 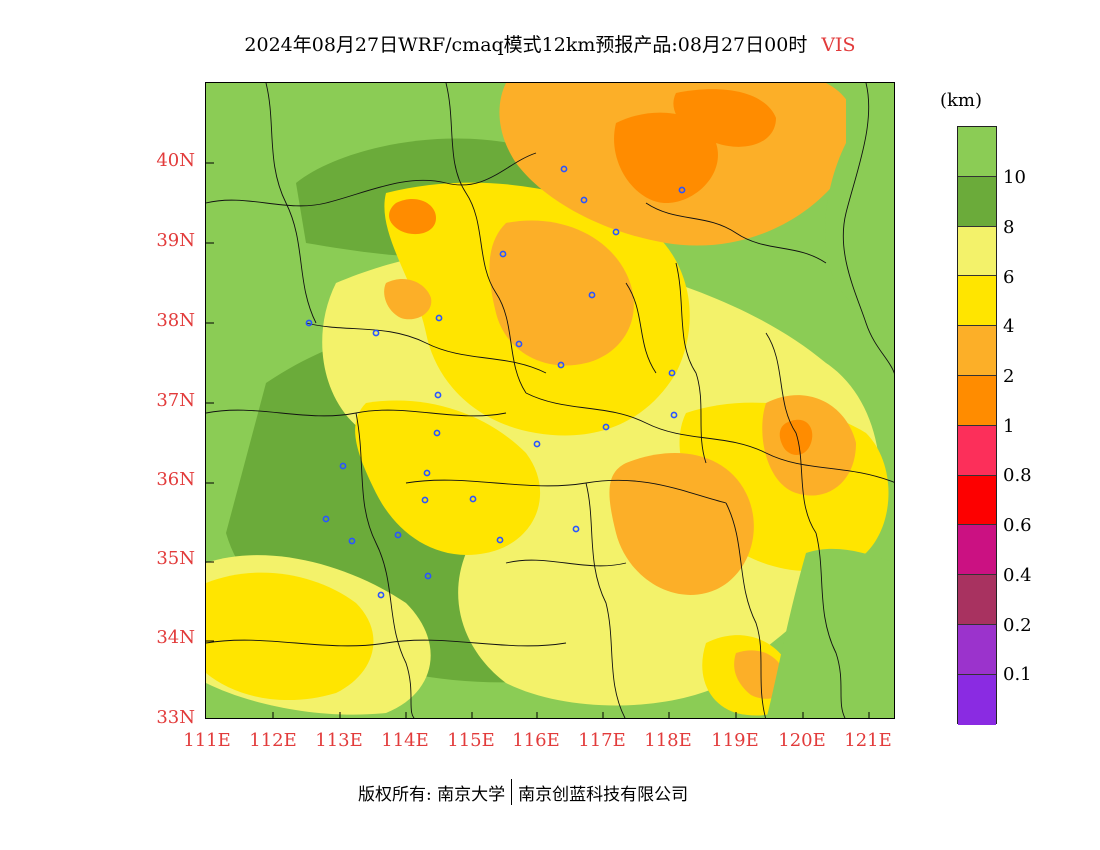 I want to click on lat-label-40n: 40N, so click(x=175, y=160).